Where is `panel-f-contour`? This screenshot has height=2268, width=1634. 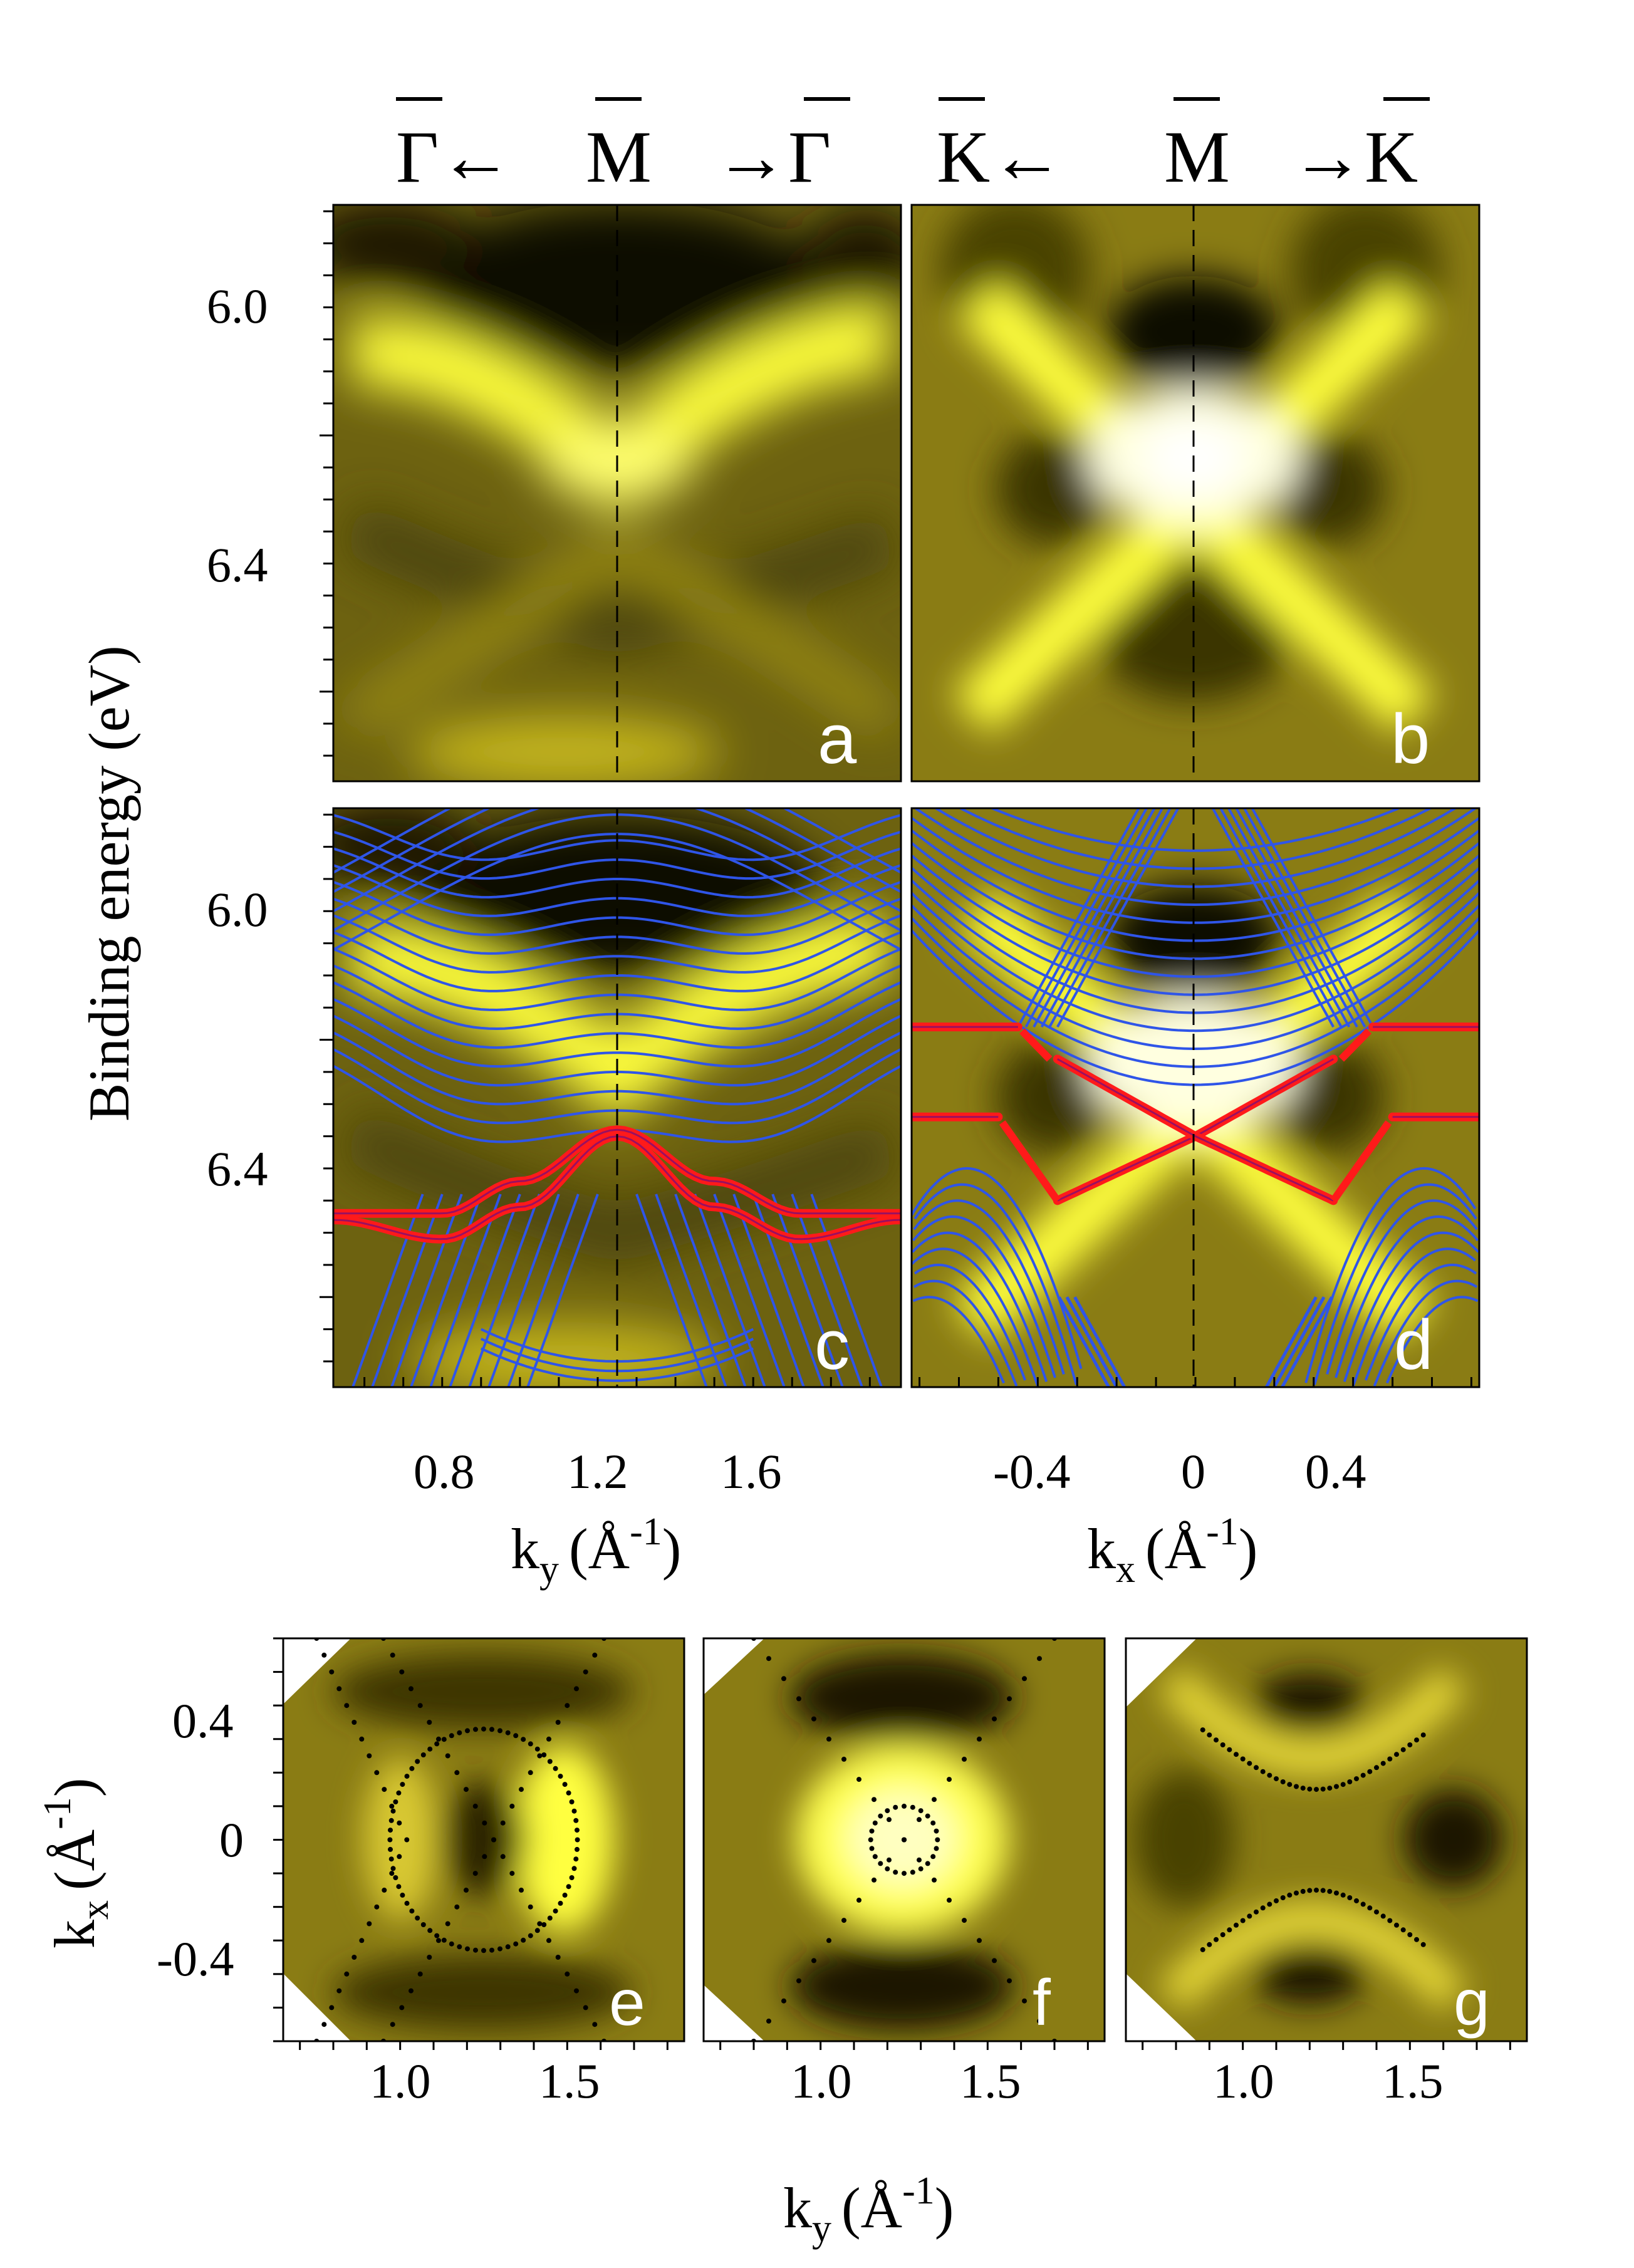
panel-f-contour is located at coordinates (904, 1840).